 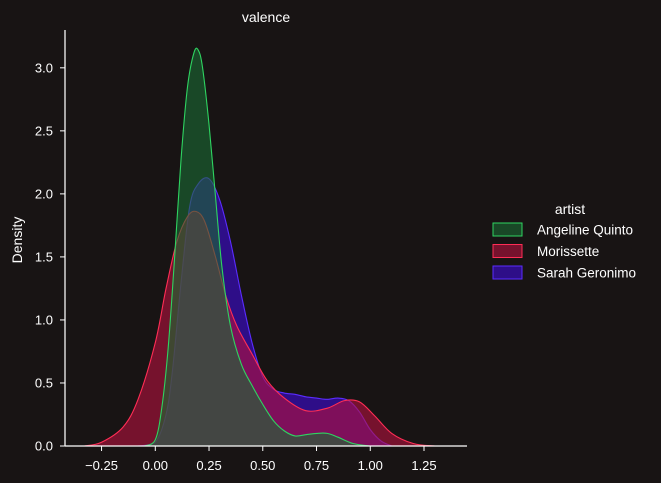 What do you see at coordinates (266, 17) in the screenshot?
I see `chart-title: valence` at bounding box center [266, 17].